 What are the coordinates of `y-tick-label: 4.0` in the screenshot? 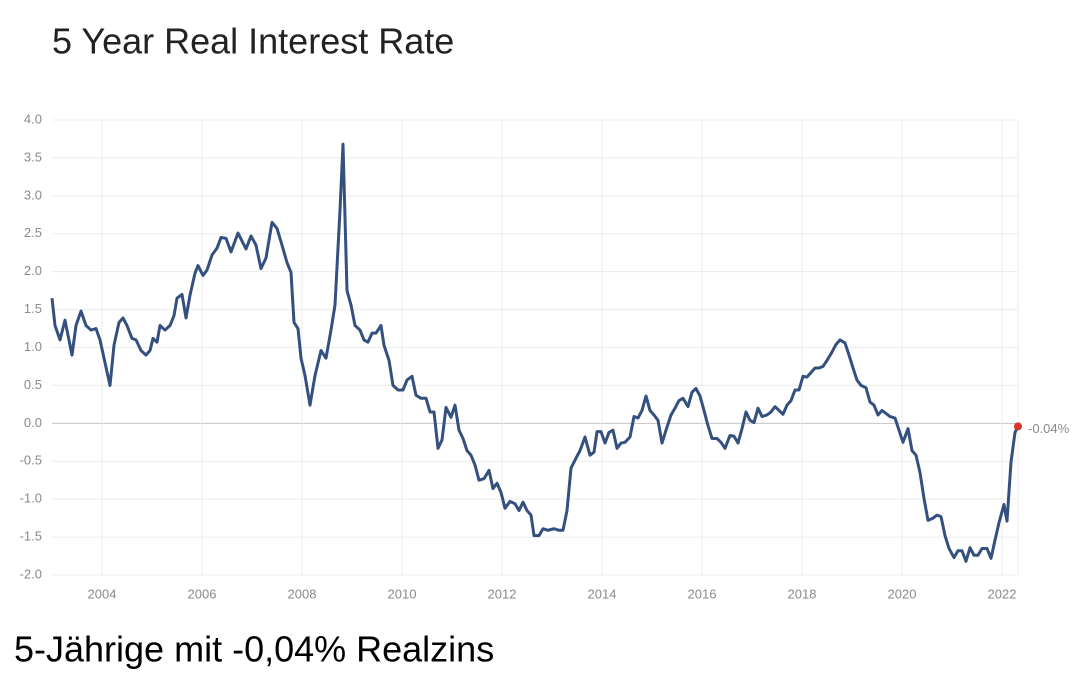 It's located at (33, 118).